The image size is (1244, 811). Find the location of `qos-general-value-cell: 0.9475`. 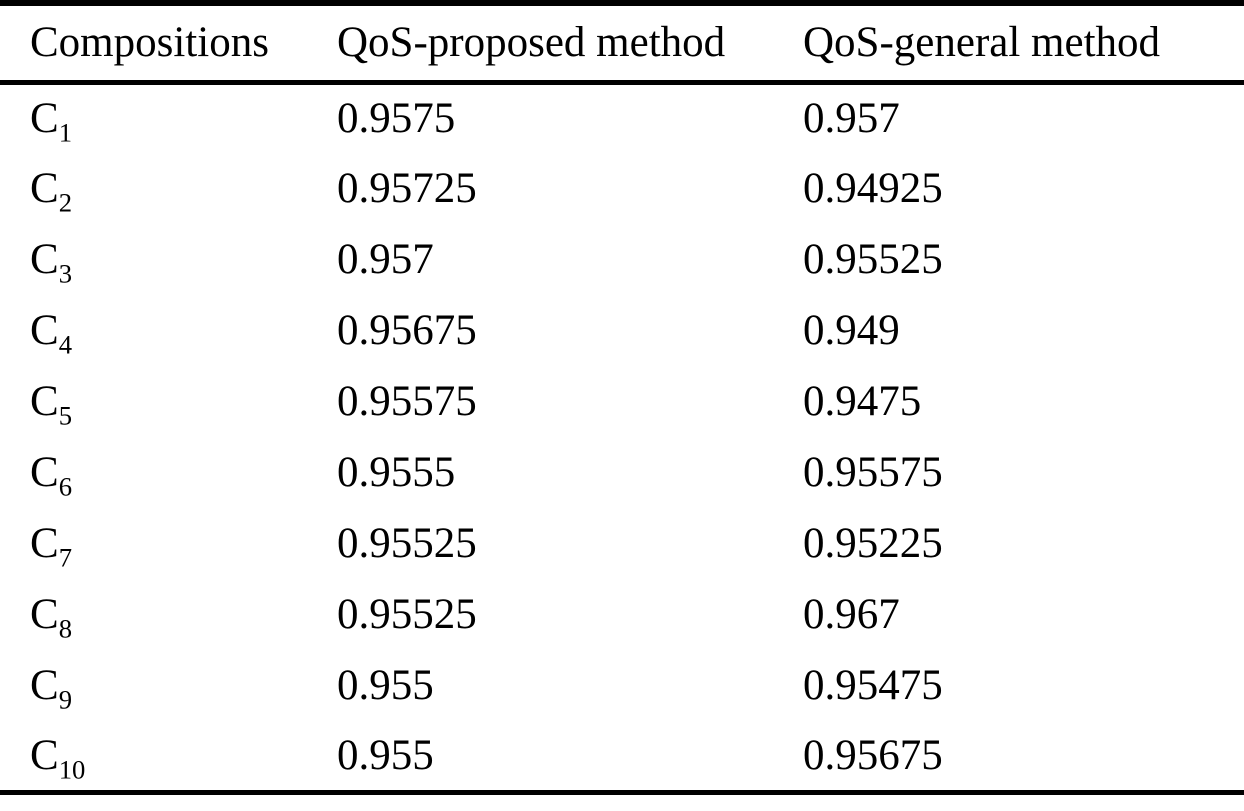

qos-general-value-cell: 0.9475 is located at coordinates (862, 401).